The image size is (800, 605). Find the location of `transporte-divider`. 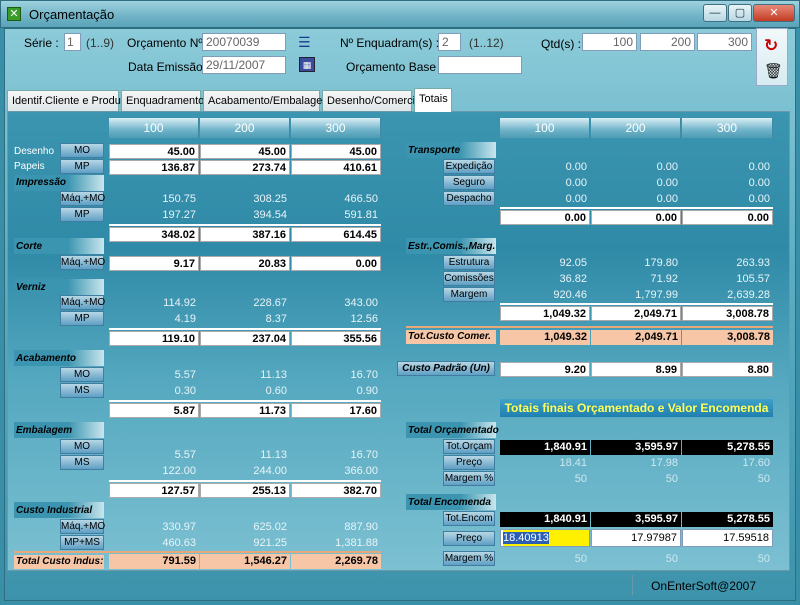

transporte-divider is located at coordinates (636, 208).